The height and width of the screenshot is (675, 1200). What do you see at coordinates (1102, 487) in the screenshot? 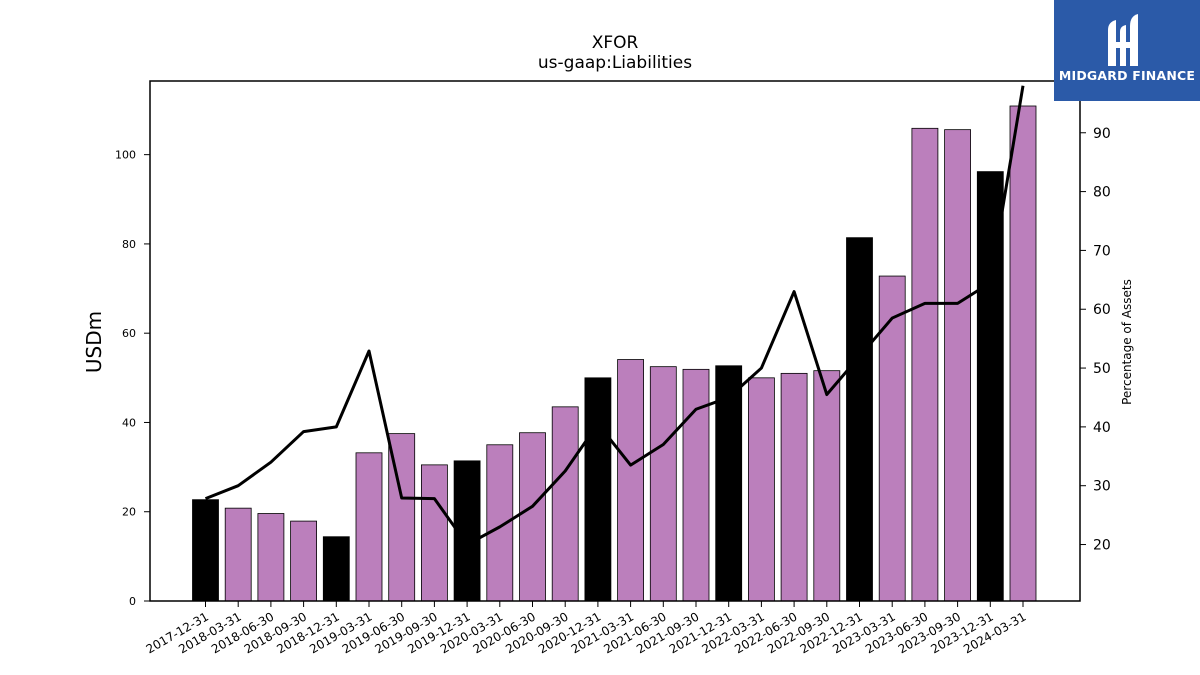
I see `y2-tick-label: 30` at bounding box center [1102, 487].